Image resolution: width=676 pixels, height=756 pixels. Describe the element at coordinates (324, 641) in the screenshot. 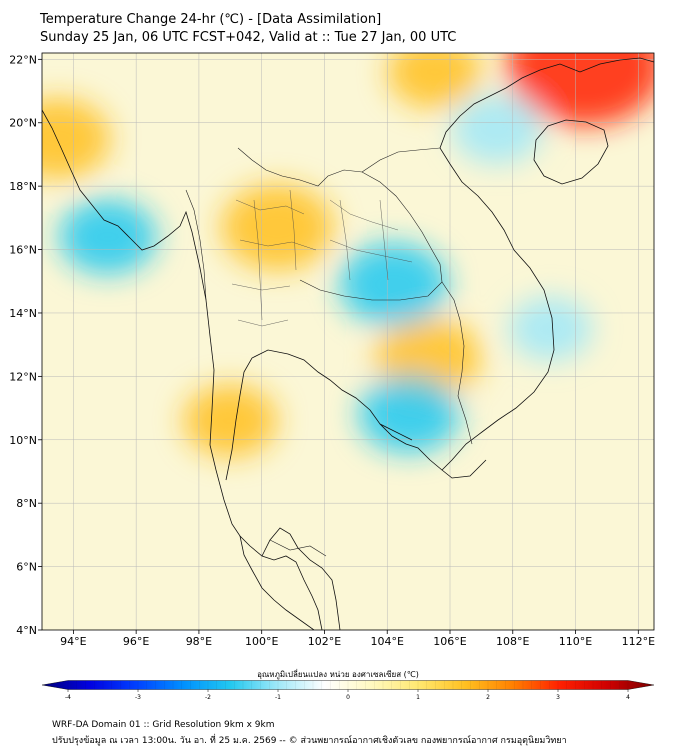

I see `lon-tick-label: 102°E` at that location.